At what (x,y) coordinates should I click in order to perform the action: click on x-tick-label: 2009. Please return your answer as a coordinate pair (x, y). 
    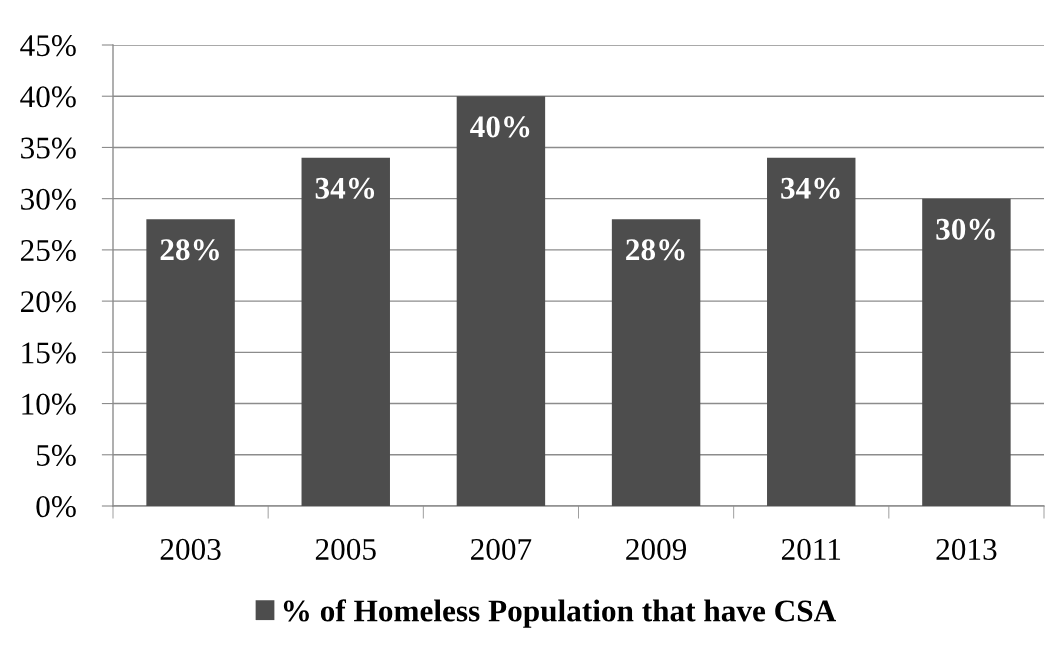
    Looking at the image, I should click on (656, 549).